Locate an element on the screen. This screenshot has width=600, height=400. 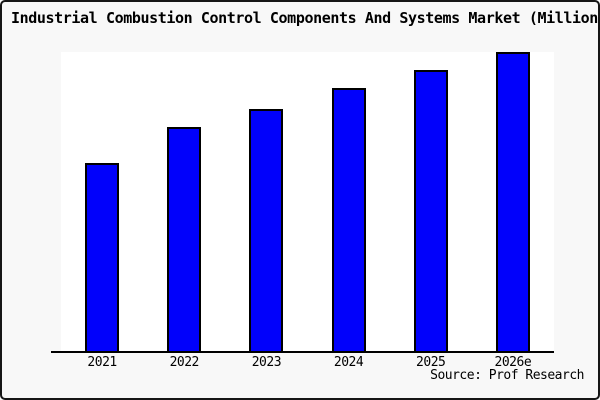
x-tick-label-2021: 2021 is located at coordinates (102, 362).